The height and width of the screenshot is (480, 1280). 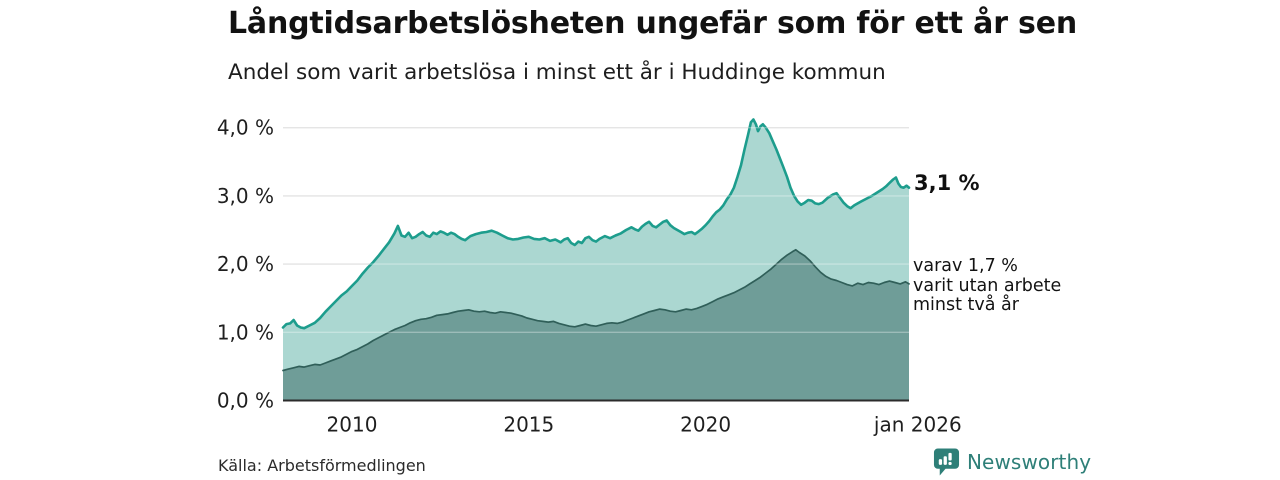 I want to click on end-detail-line-2: varit utan arbete, so click(x=987, y=285).